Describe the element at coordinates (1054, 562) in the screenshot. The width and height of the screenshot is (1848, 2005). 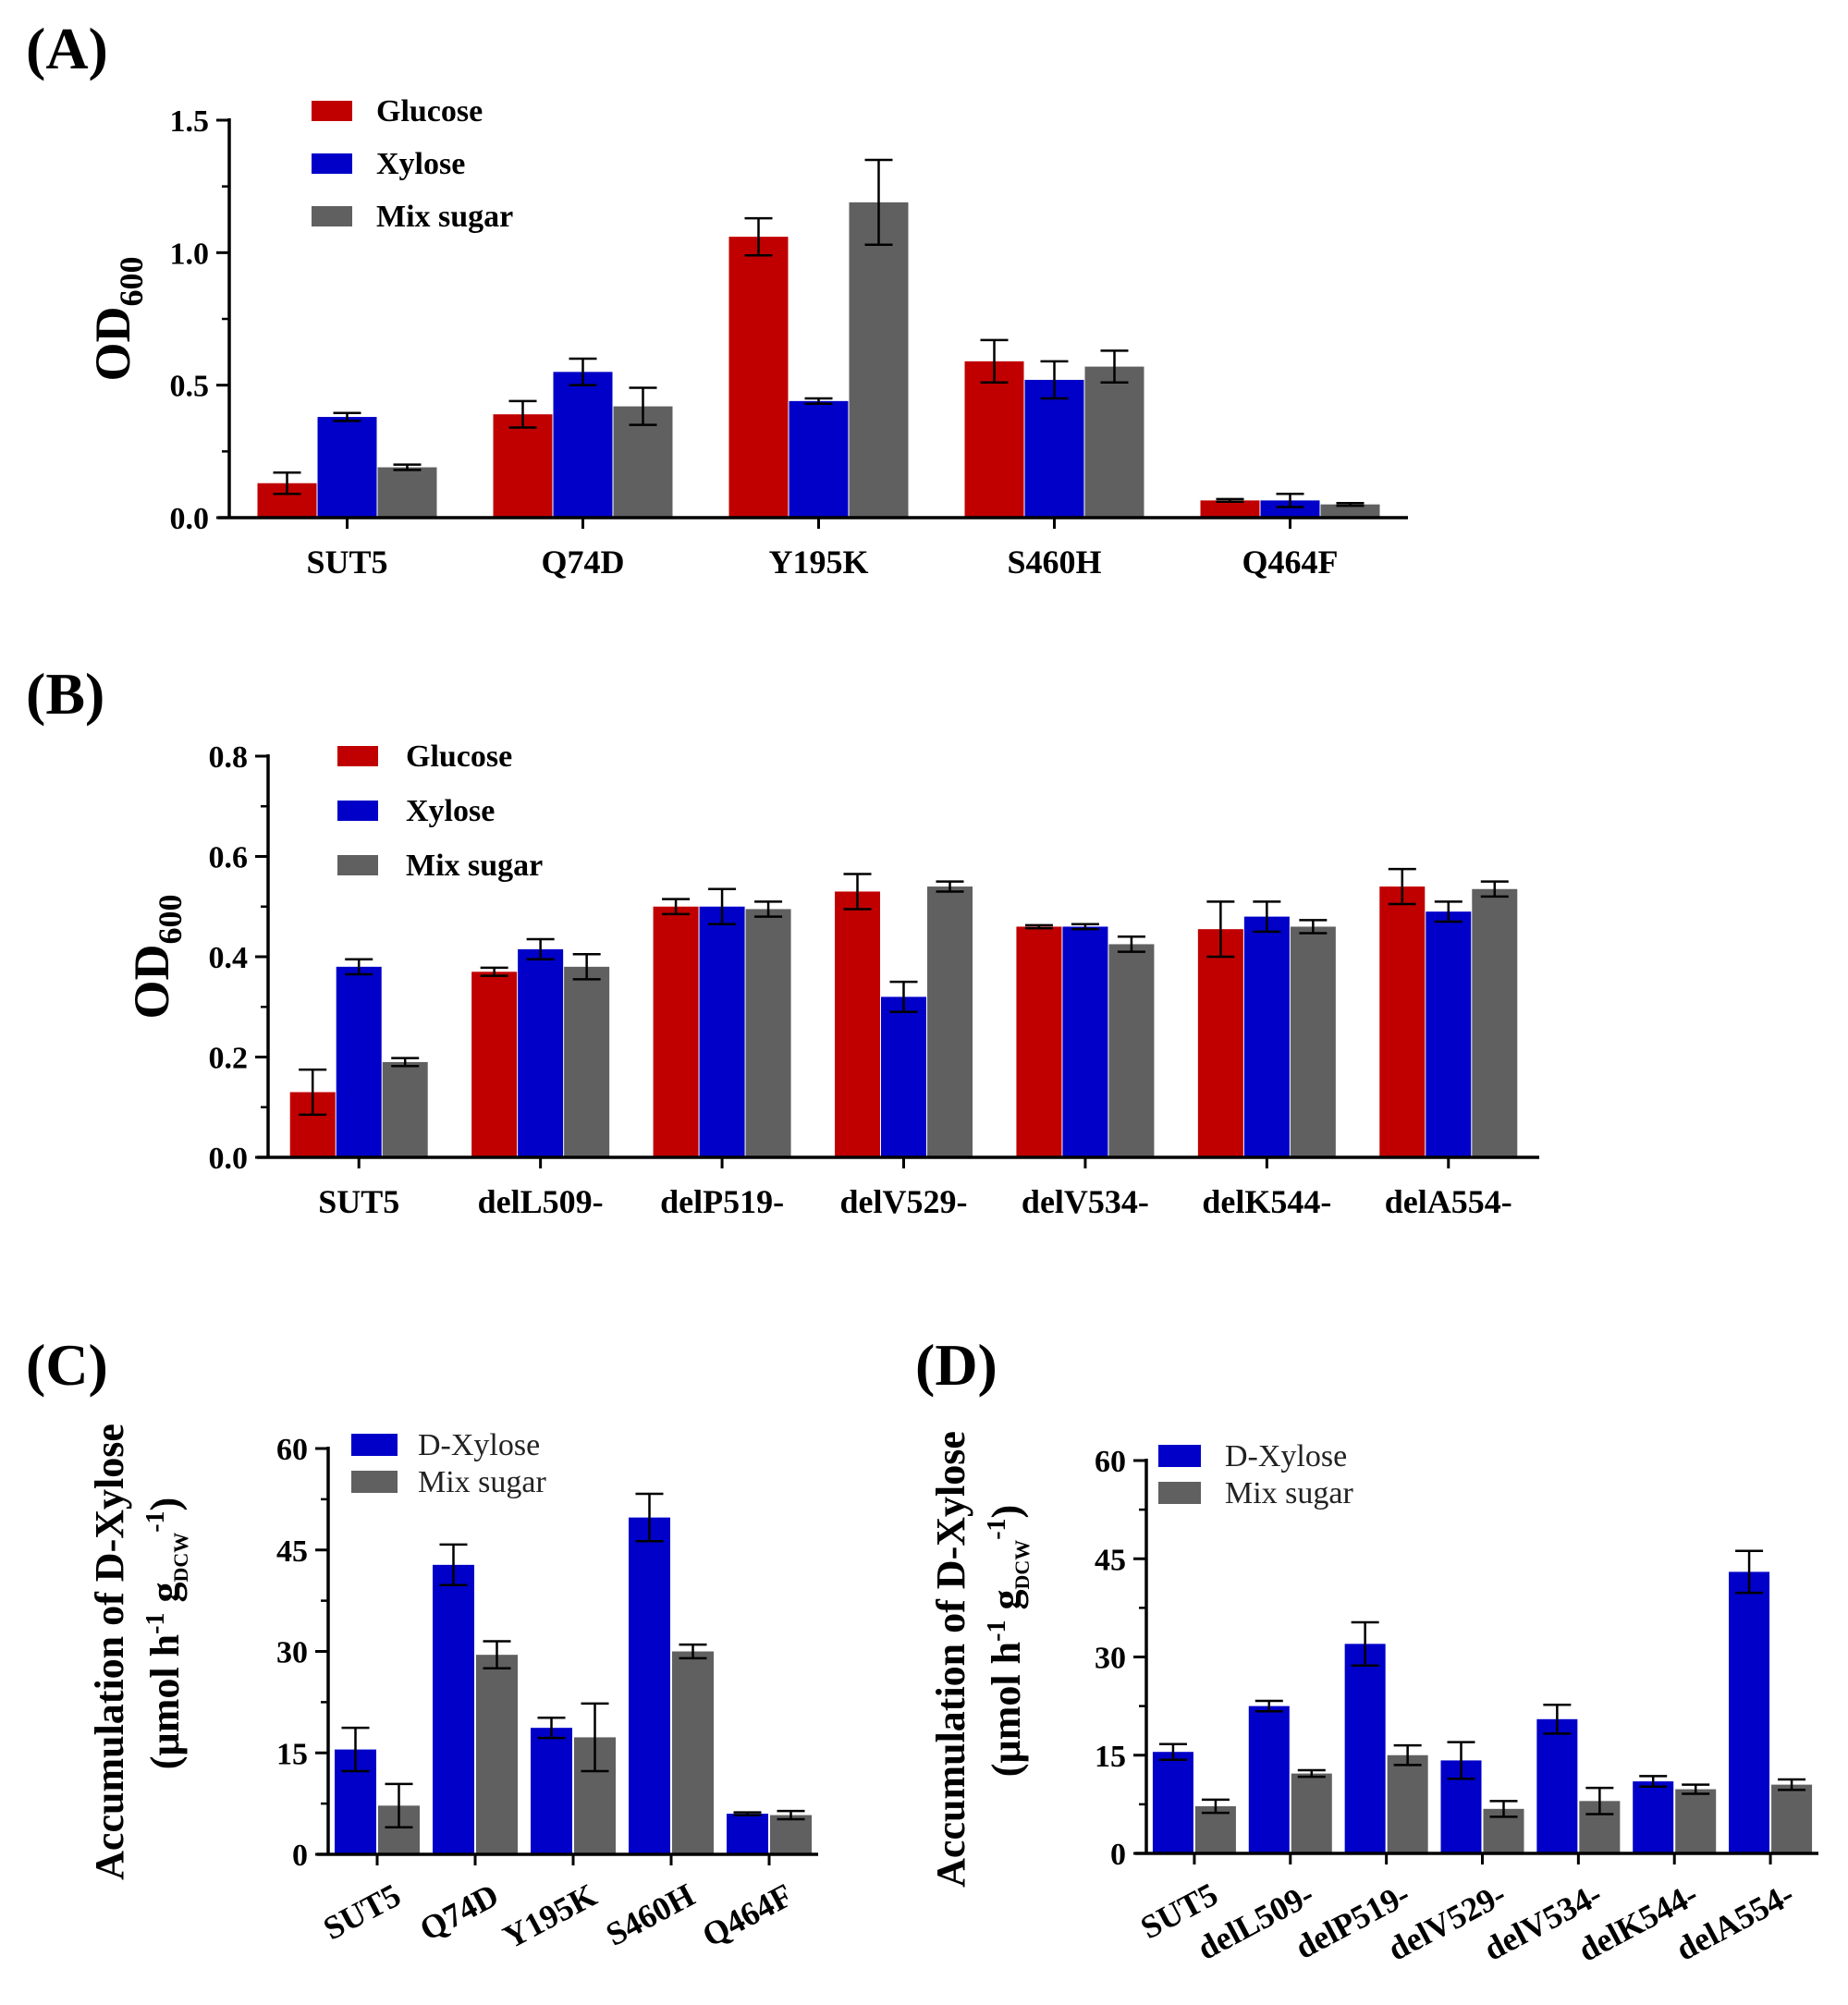
I see `x-tick-label-a-3: S460H` at that location.